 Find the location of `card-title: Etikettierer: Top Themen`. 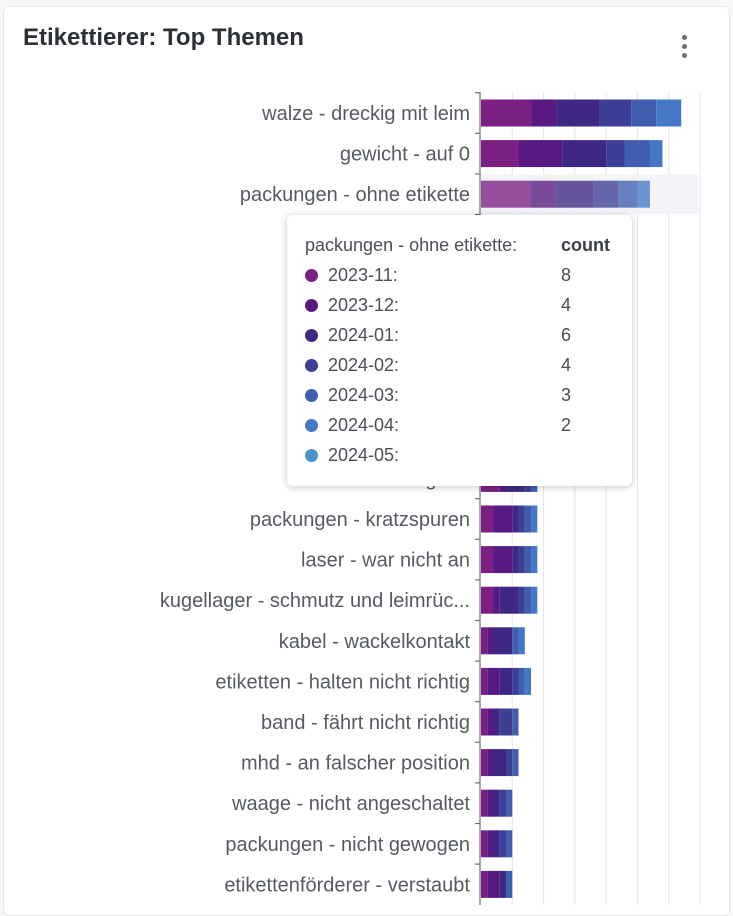

card-title: Etikettierer: Top Themen is located at coordinates (163, 37).